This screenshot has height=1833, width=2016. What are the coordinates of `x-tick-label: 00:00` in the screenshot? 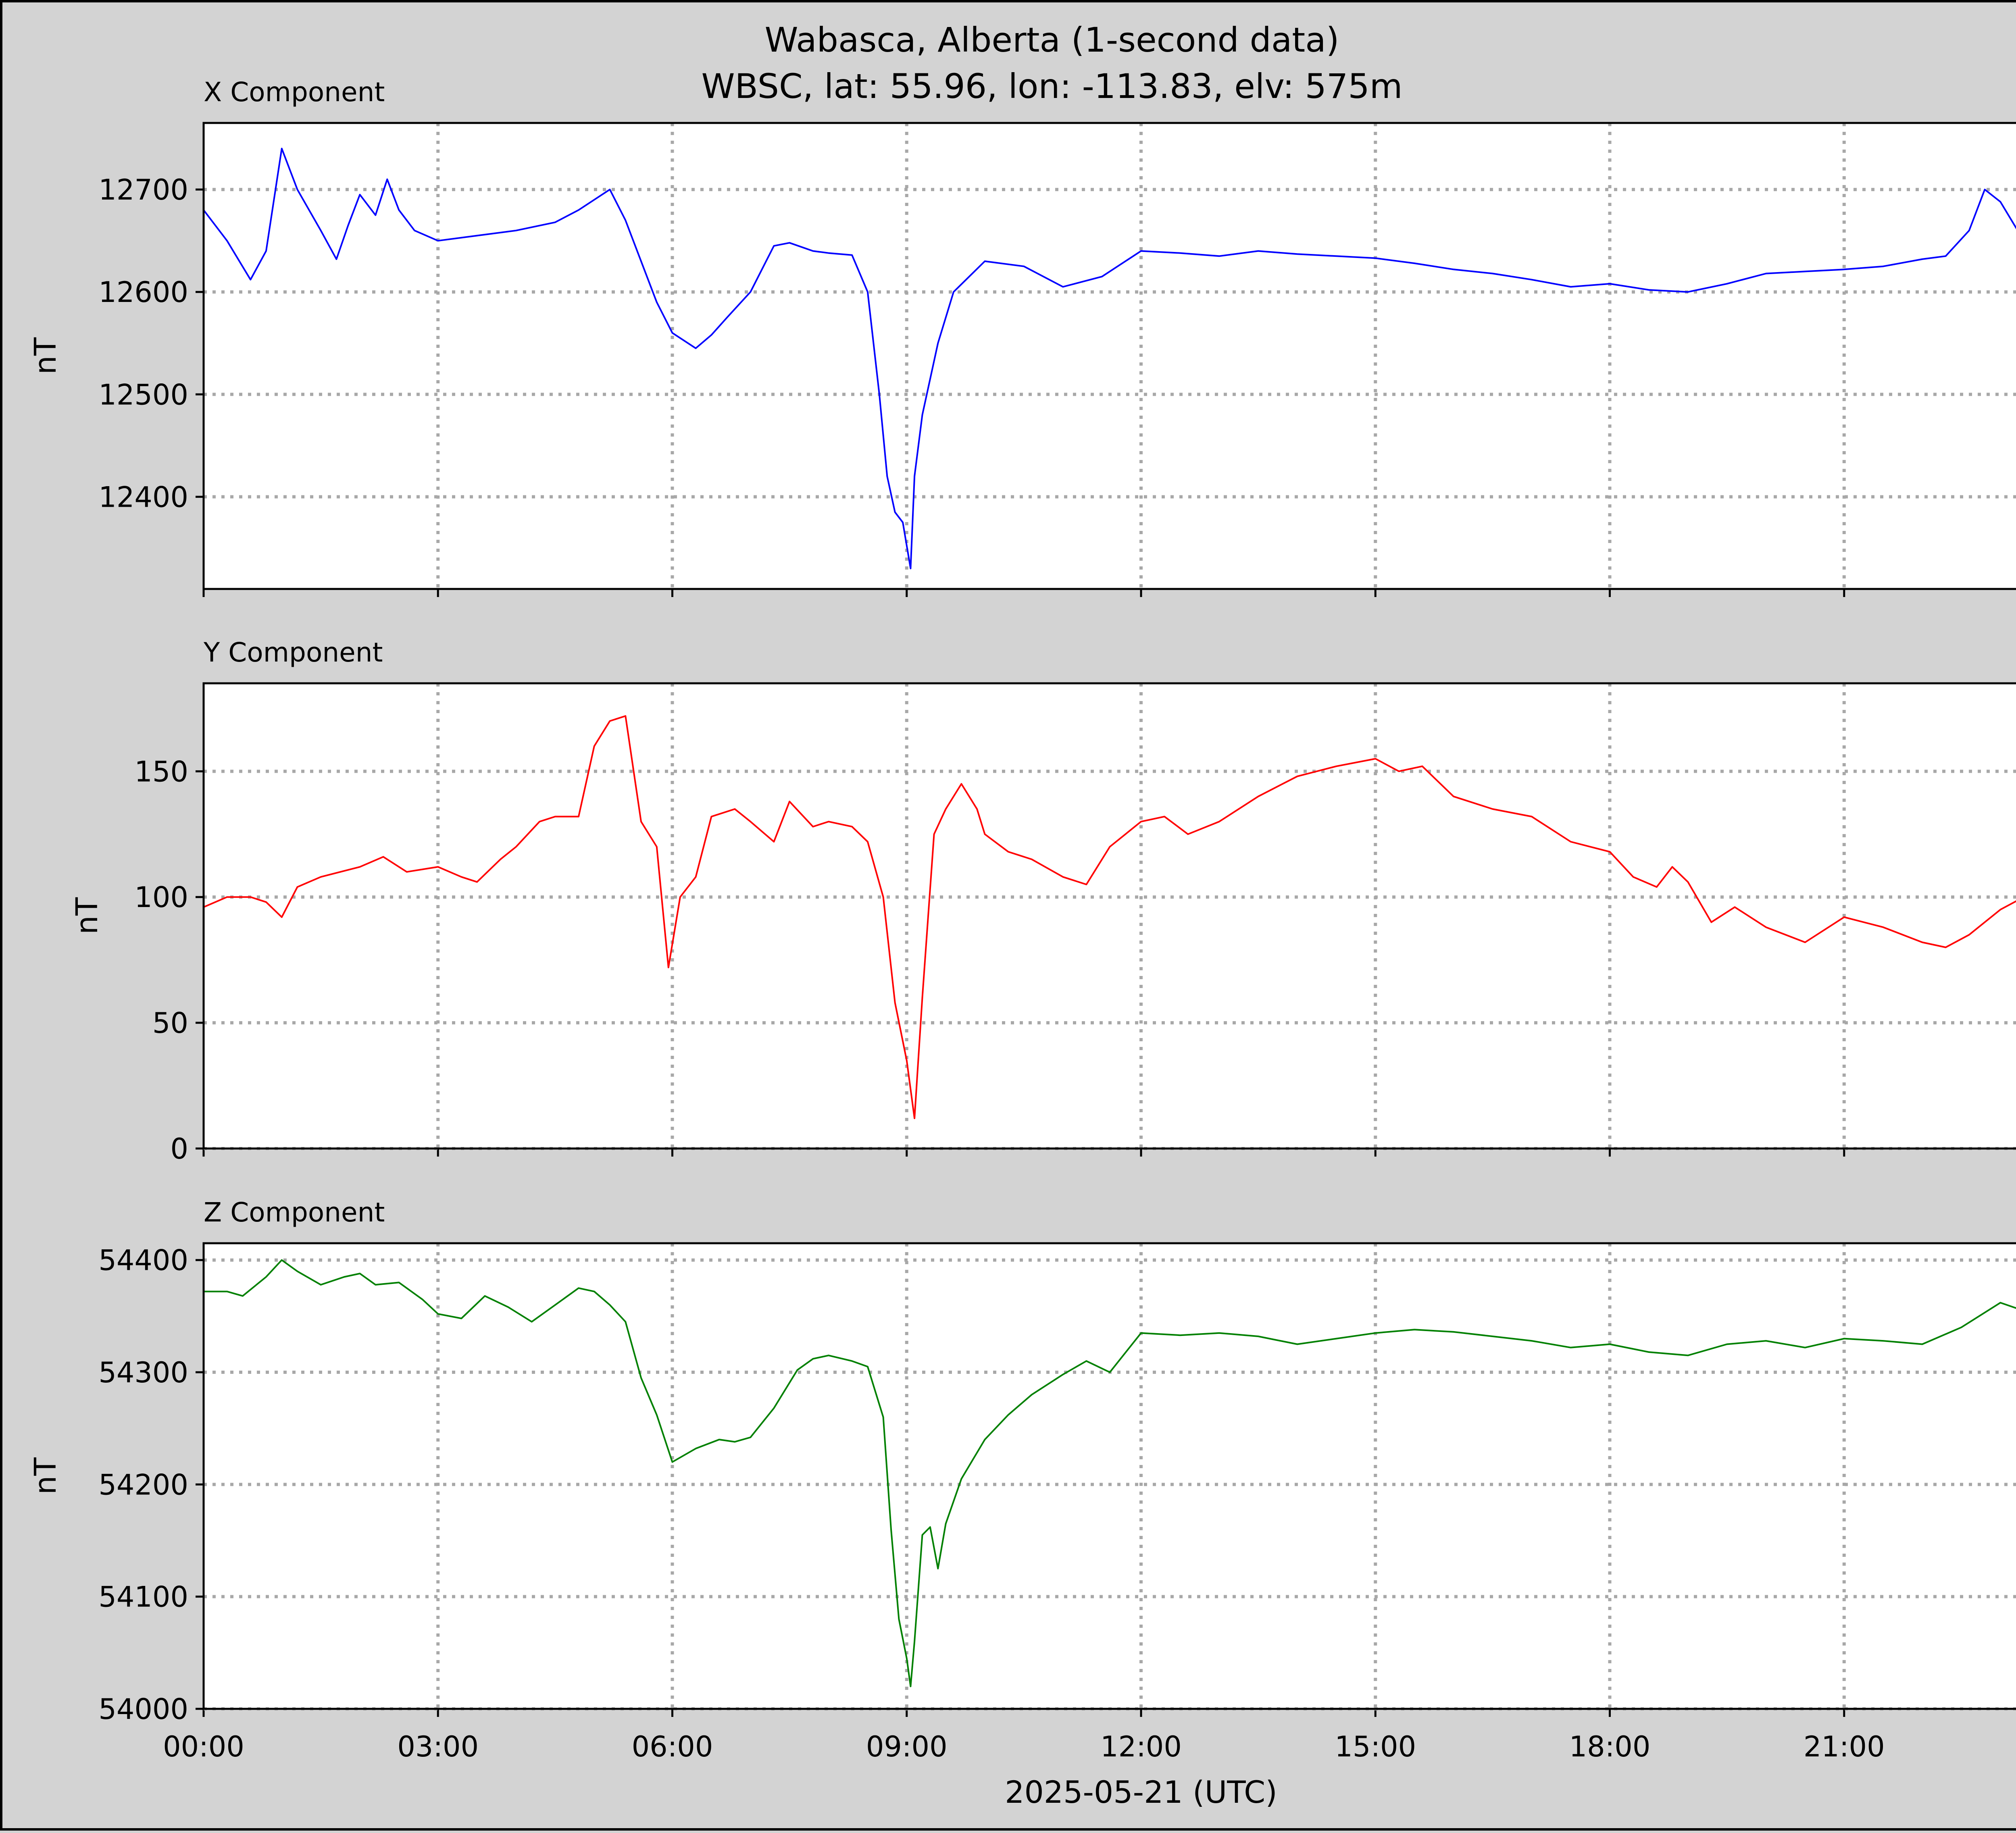 It's located at (204, 1746).